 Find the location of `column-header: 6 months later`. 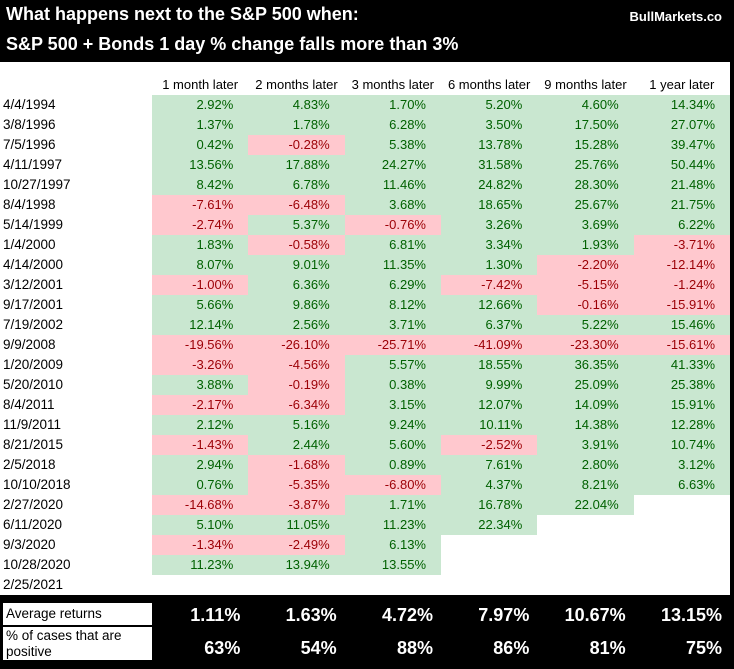

column-header: 6 months later is located at coordinates (489, 84).